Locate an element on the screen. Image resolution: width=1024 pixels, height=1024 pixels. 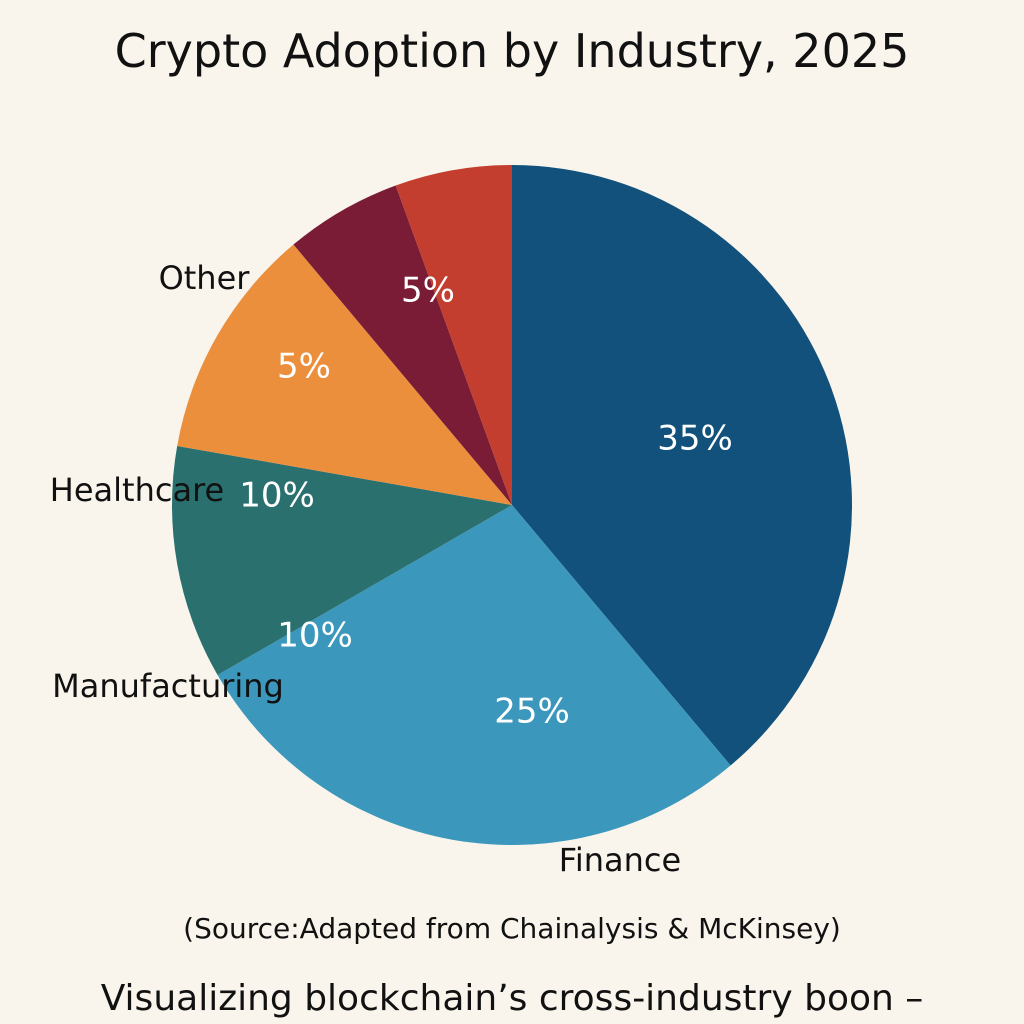
pie-slice-healthcare is located at coordinates (345, 374).